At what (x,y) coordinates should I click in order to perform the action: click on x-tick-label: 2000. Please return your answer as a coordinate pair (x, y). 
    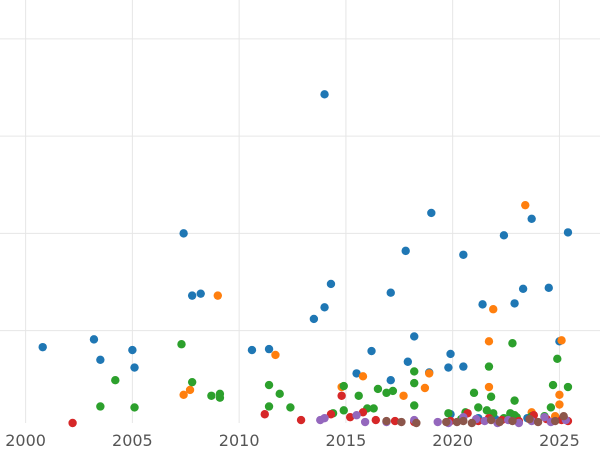
    Looking at the image, I should click on (25, 440).